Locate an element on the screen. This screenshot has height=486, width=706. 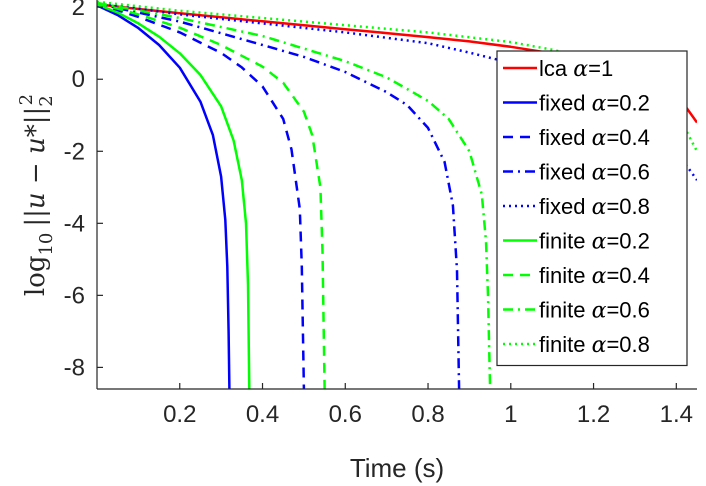
x-tick-label: 1 is located at coordinates (510, 414).